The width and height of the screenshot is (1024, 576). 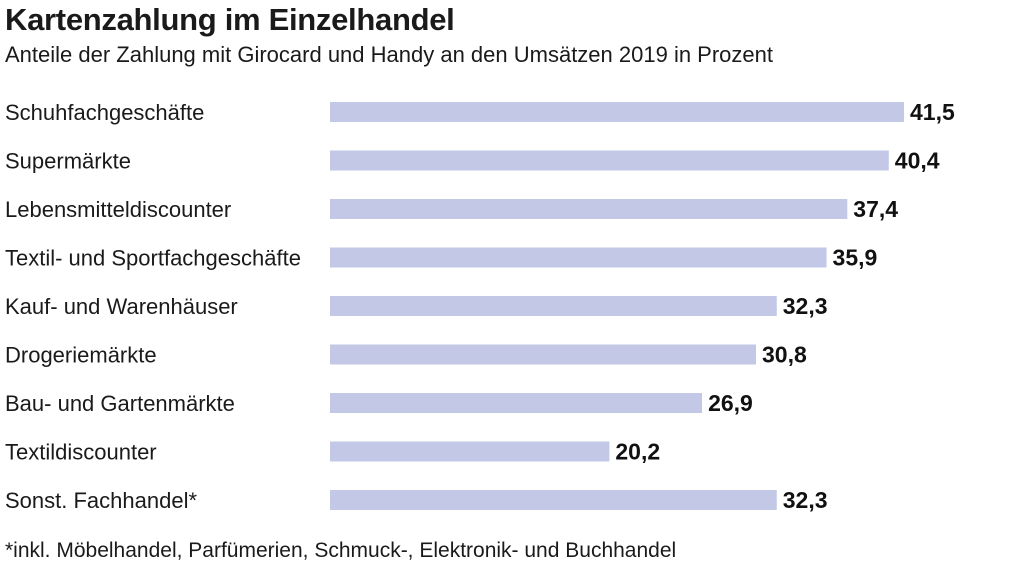 What do you see at coordinates (730, 403) in the screenshot?
I see `value-label-7: 26,9` at bounding box center [730, 403].